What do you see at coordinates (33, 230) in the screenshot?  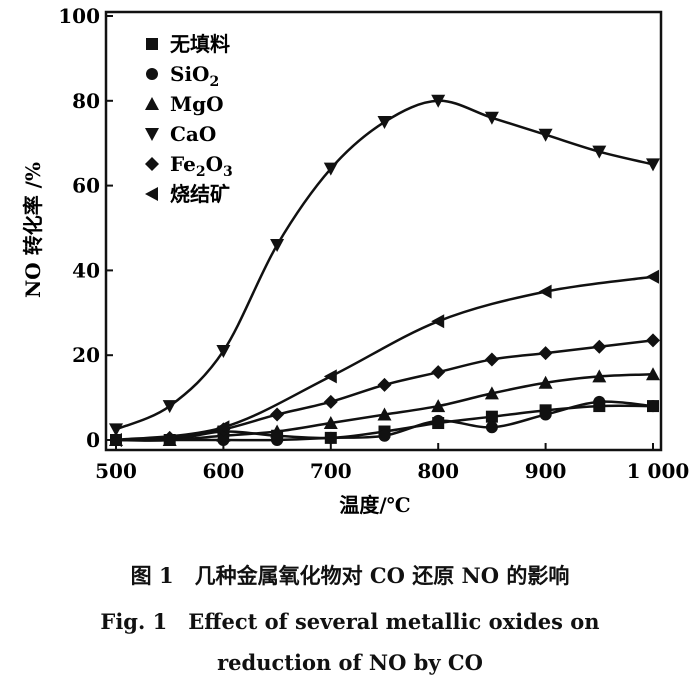 I see `y-axis-label: NO 转化率 /%` at bounding box center [33, 230].